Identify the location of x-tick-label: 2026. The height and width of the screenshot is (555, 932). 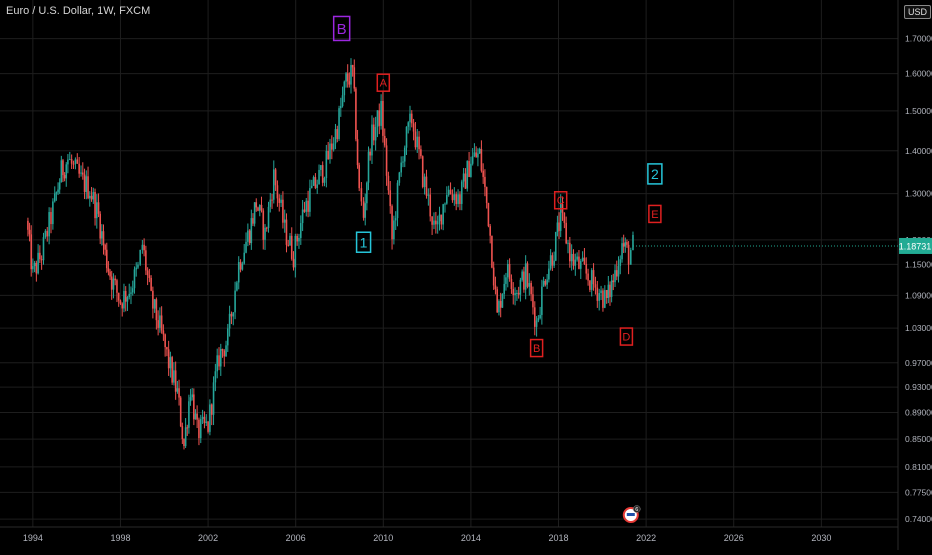
(734, 538).